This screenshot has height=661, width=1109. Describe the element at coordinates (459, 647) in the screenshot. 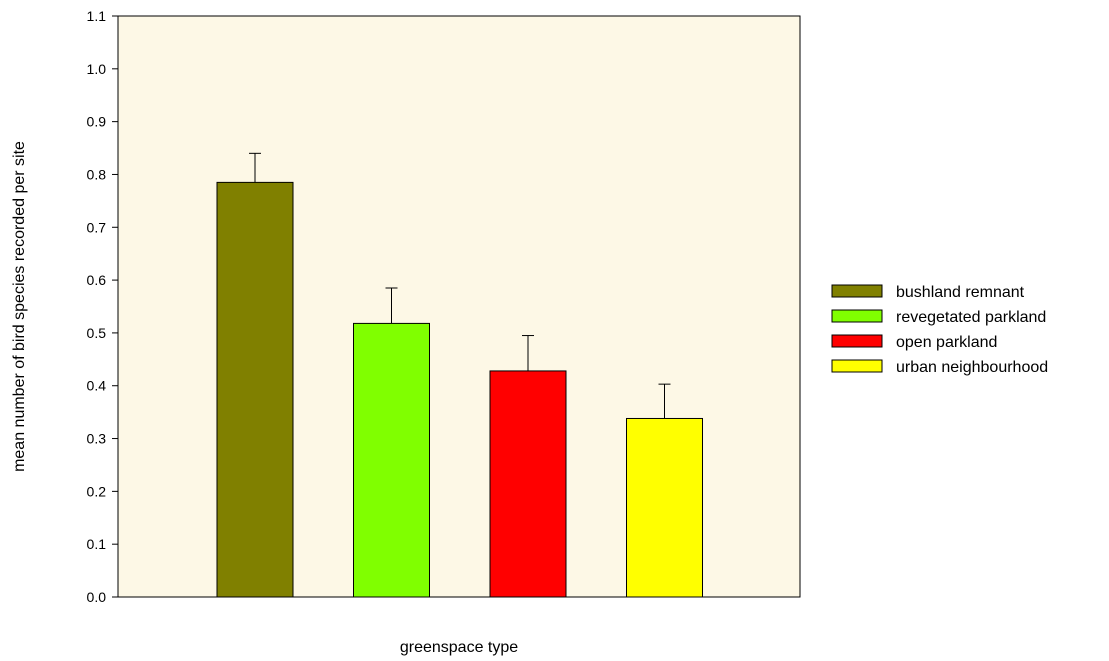

I see `x-axis-label: greenspace type` at that location.